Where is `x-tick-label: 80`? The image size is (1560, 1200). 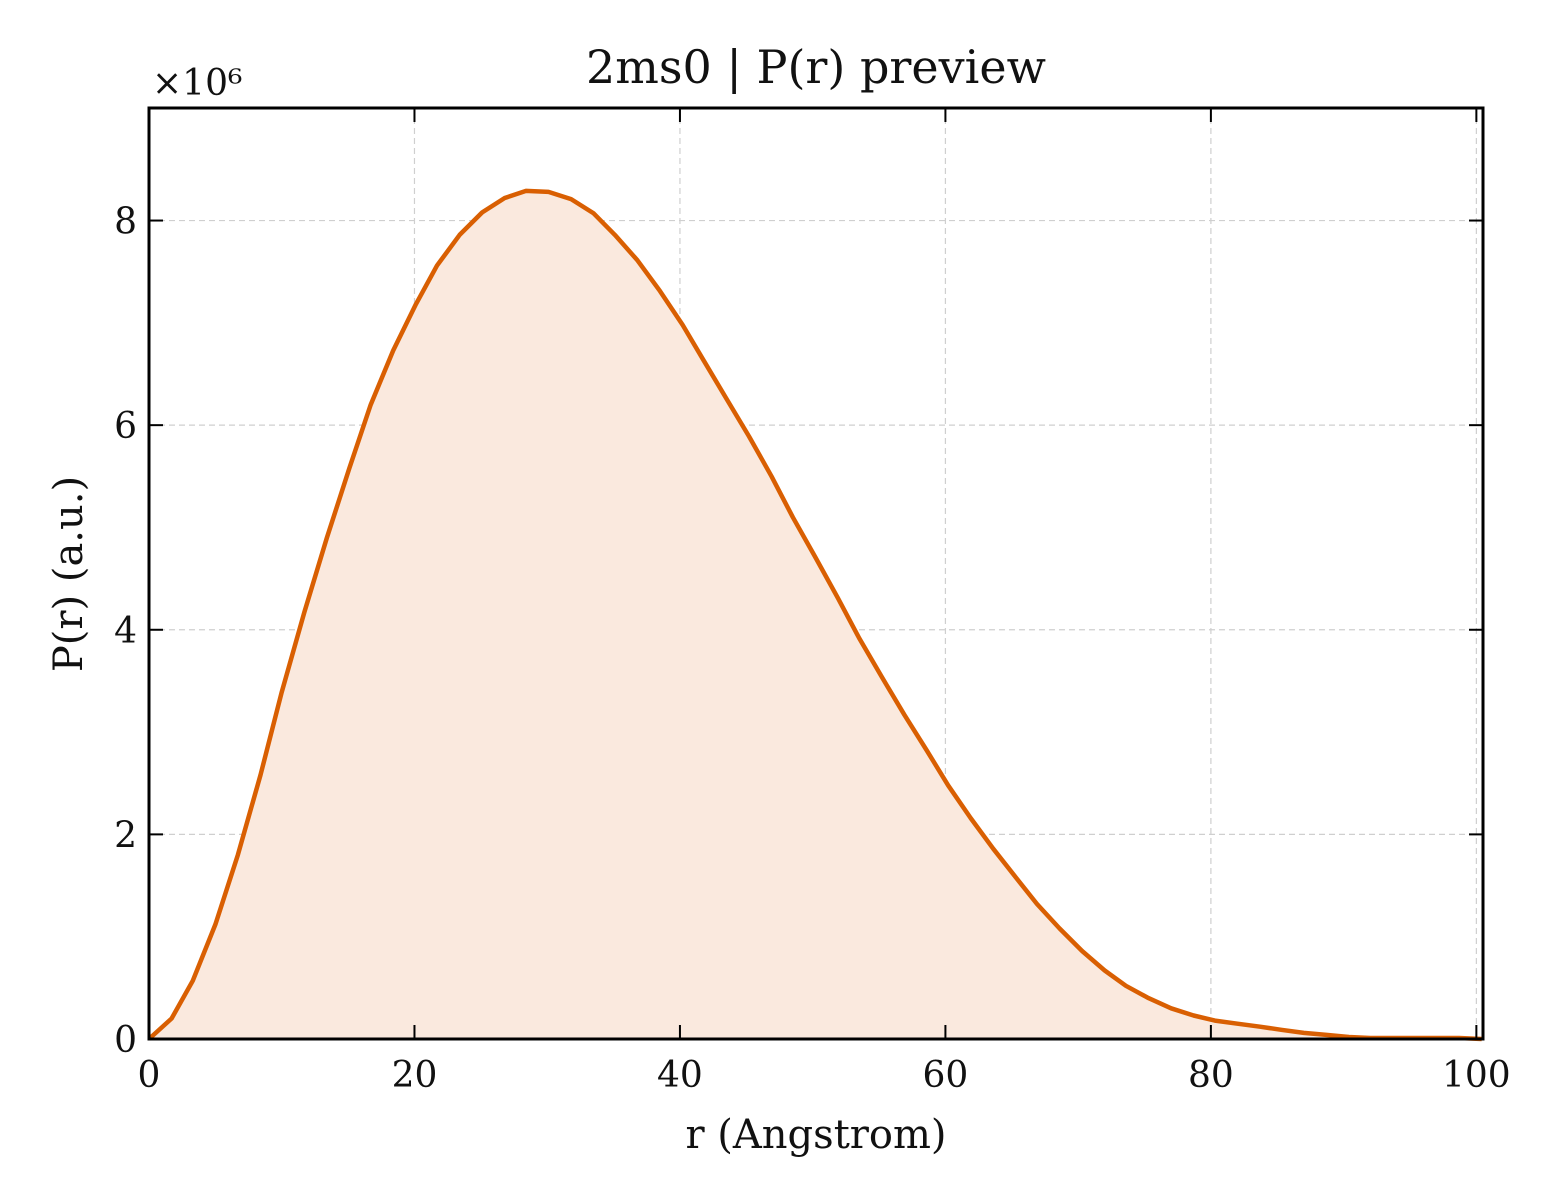
x-tick-label: 80 is located at coordinates (1211, 1075).